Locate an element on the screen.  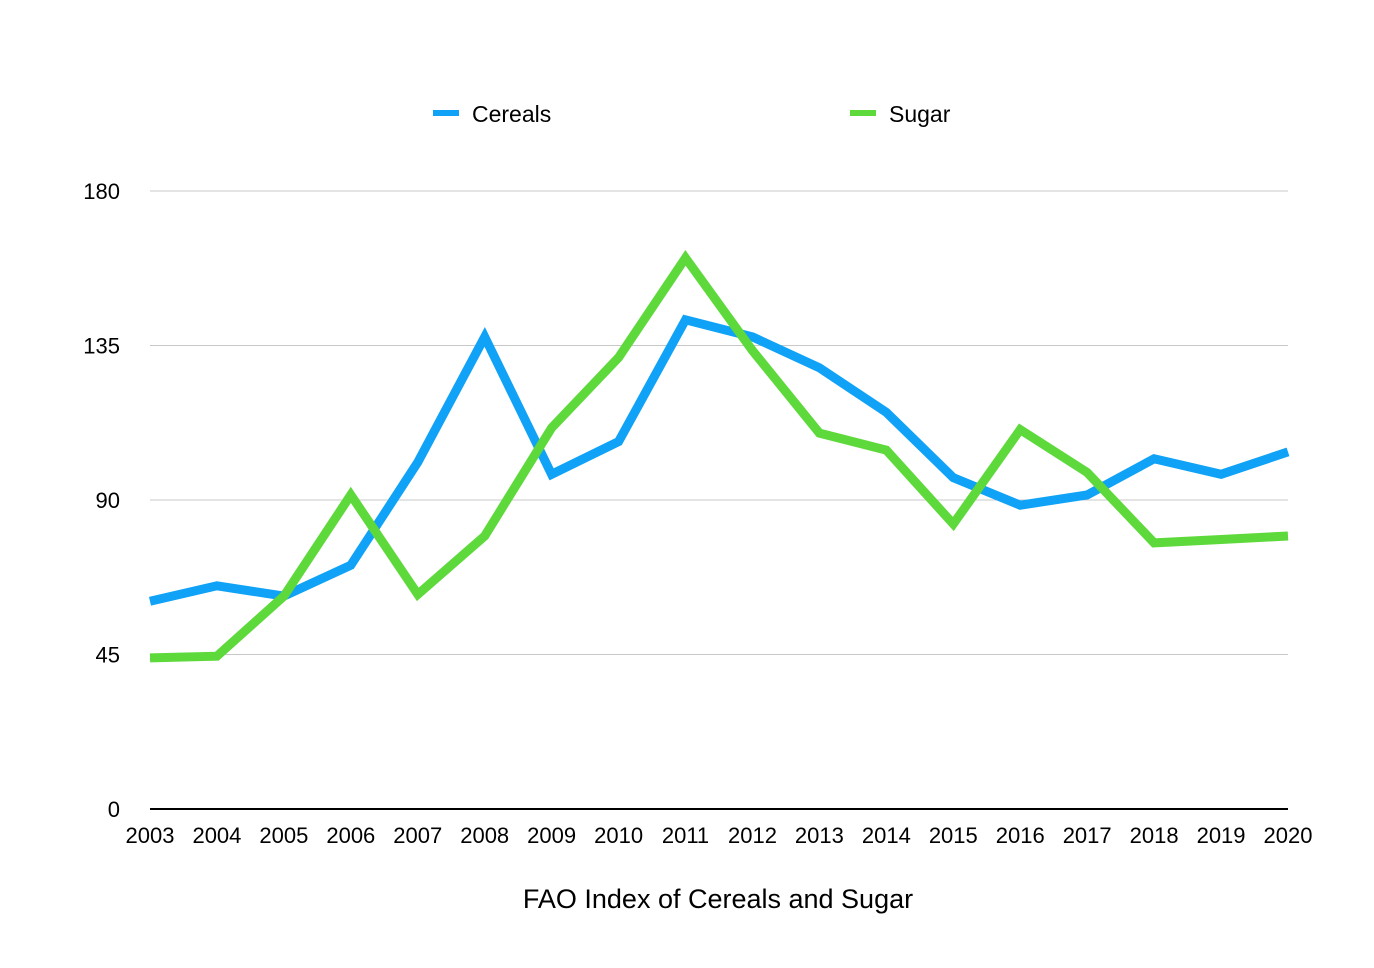
x-tick-label: 2008 is located at coordinates (484, 835).